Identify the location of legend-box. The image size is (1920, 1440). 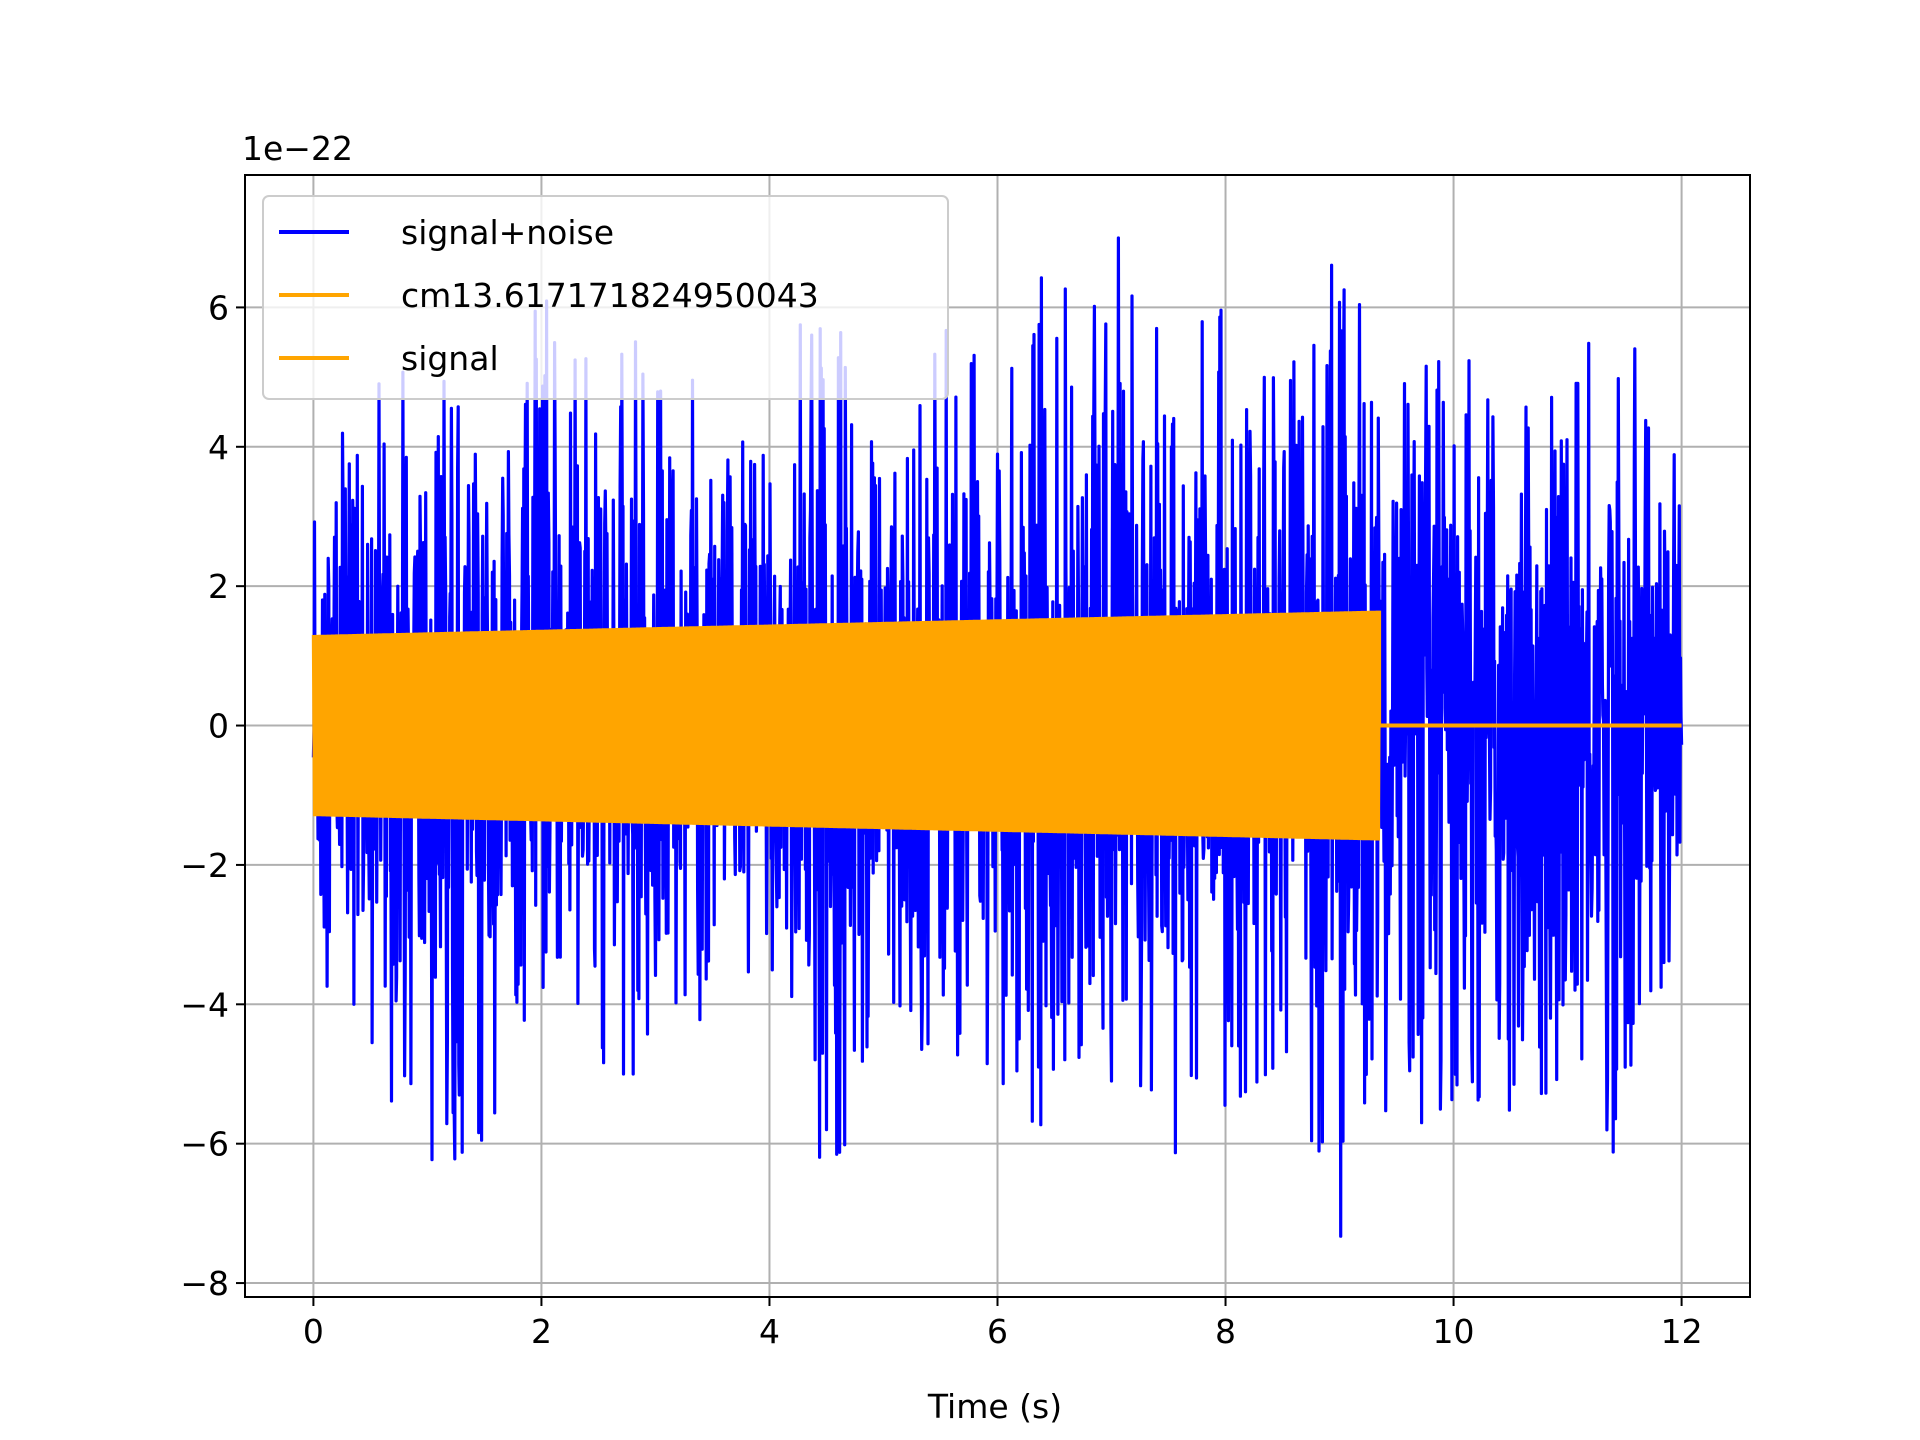
(605, 297).